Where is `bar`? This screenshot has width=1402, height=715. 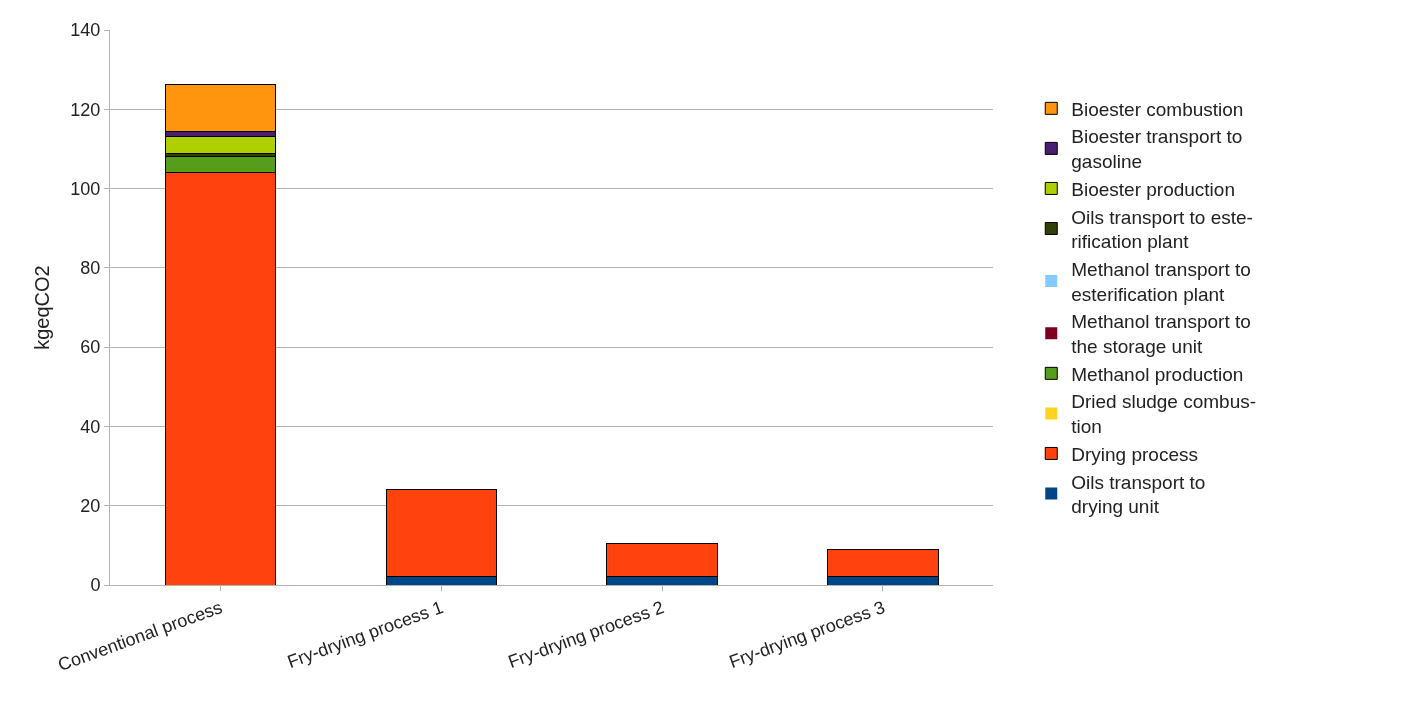
bar is located at coordinates (220, 145).